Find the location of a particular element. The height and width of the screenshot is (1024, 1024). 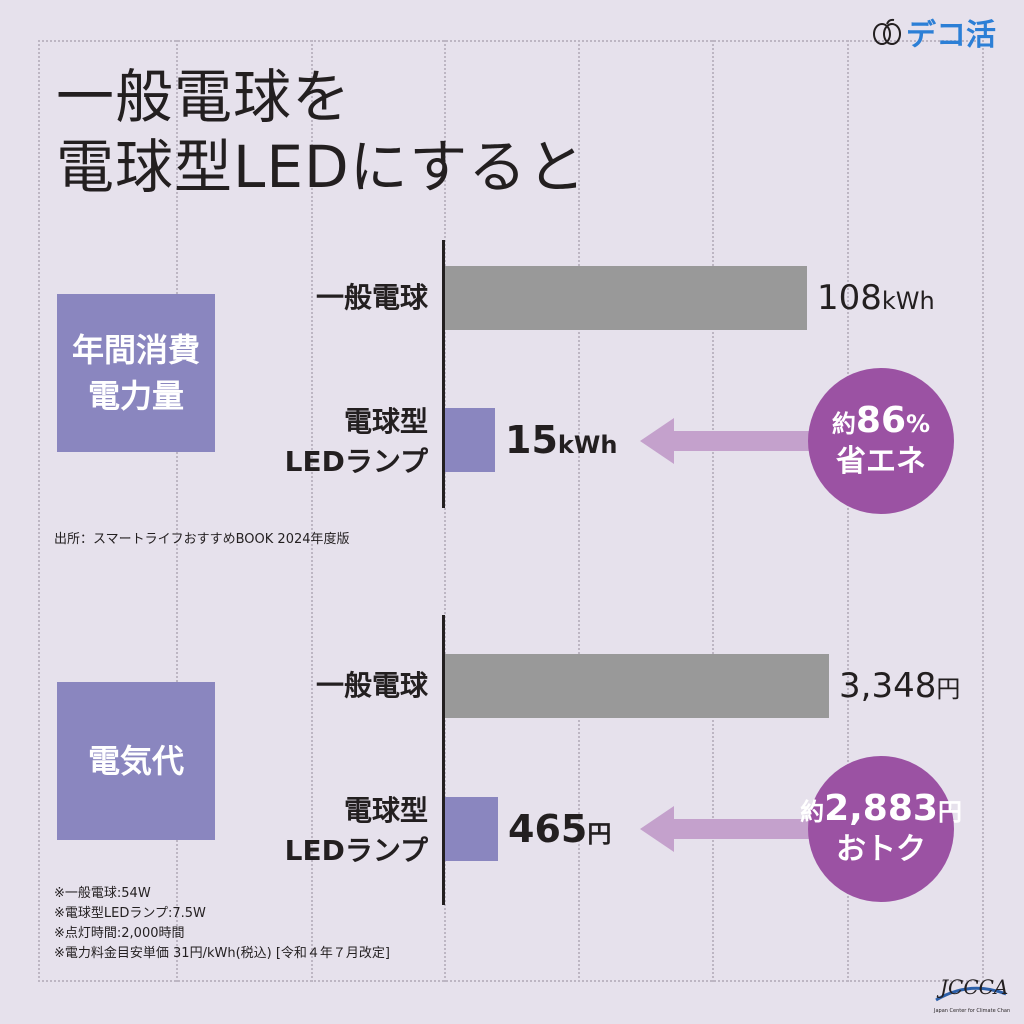

data-label-number: 3,348 is located at coordinates (888, 686).